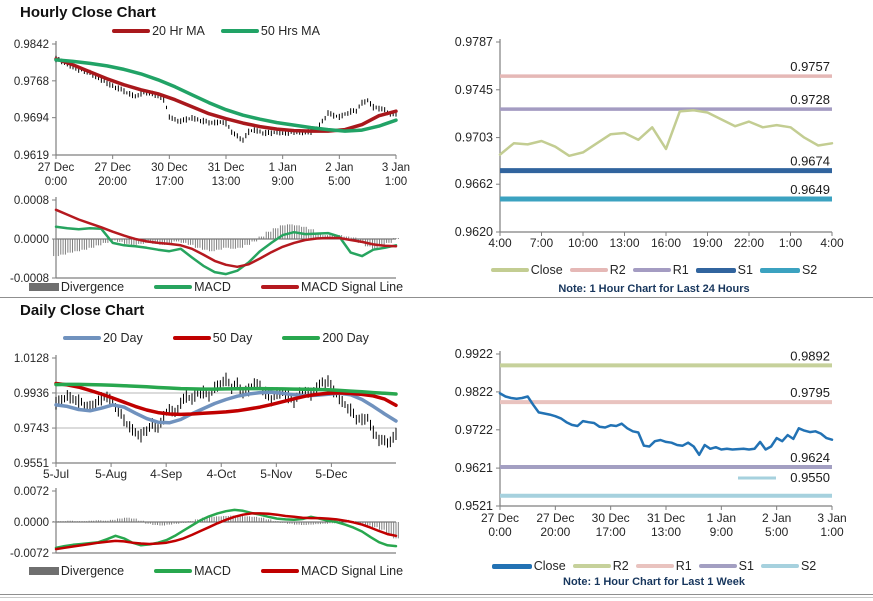  What do you see at coordinates (777, 532) in the screenshot?
I see `svg-text: 5:00` at bounding box center [777, 532].